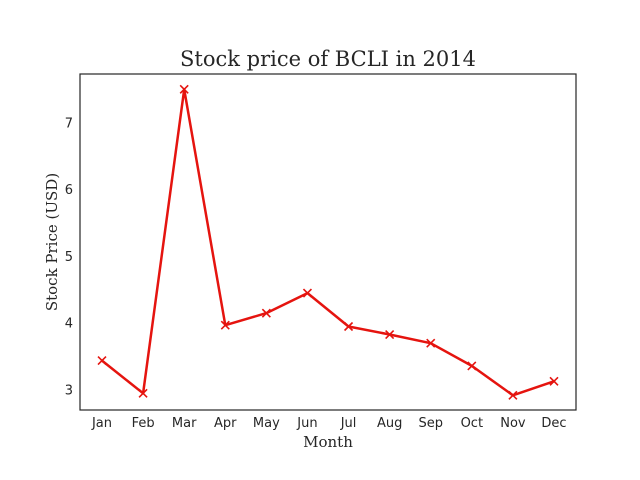 The width and height of the screenshot is (640, 480). I want to click on x-tick-label: Nov, so click(513, 423).